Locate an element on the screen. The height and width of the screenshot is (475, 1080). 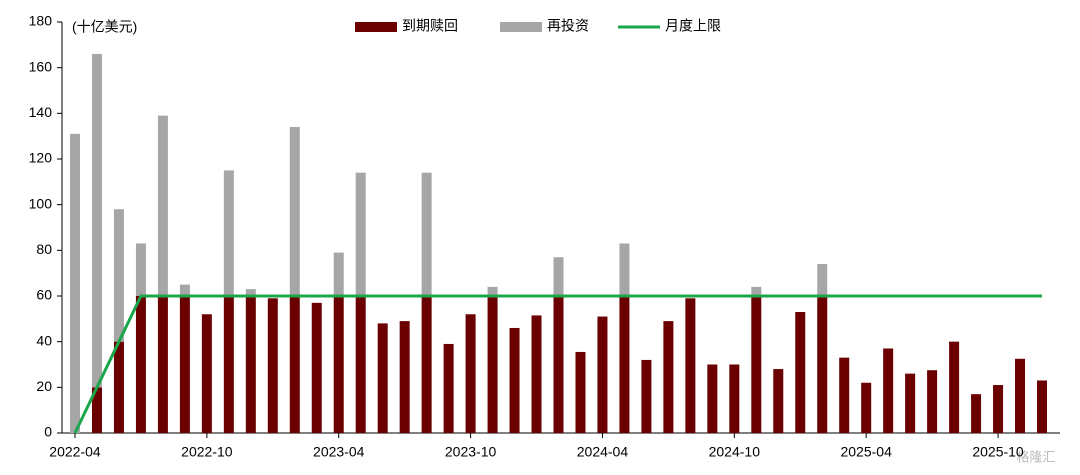
y-axis-label: (十亿美元) is located at coordinates (104, 27).